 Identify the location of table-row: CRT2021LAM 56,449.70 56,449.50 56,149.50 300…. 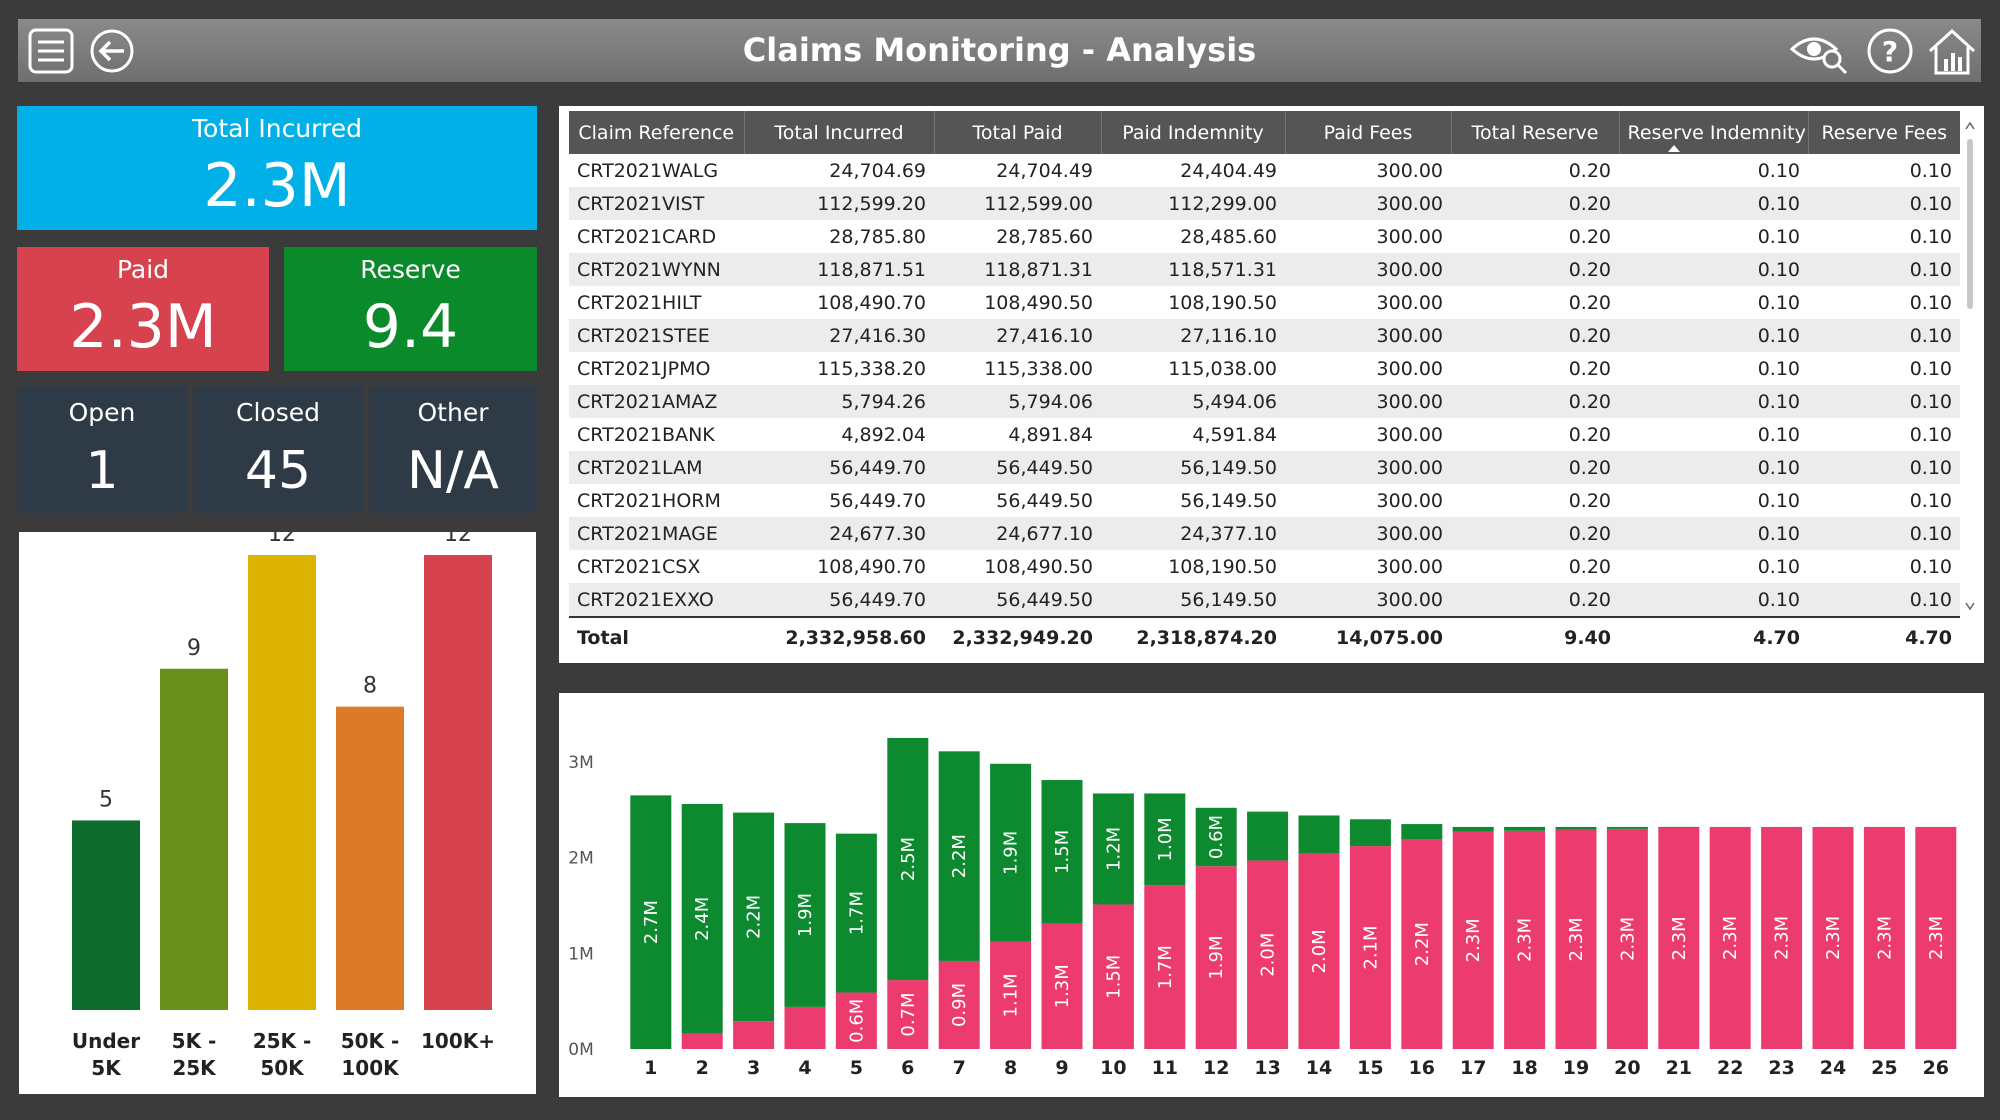
(1264, 467).